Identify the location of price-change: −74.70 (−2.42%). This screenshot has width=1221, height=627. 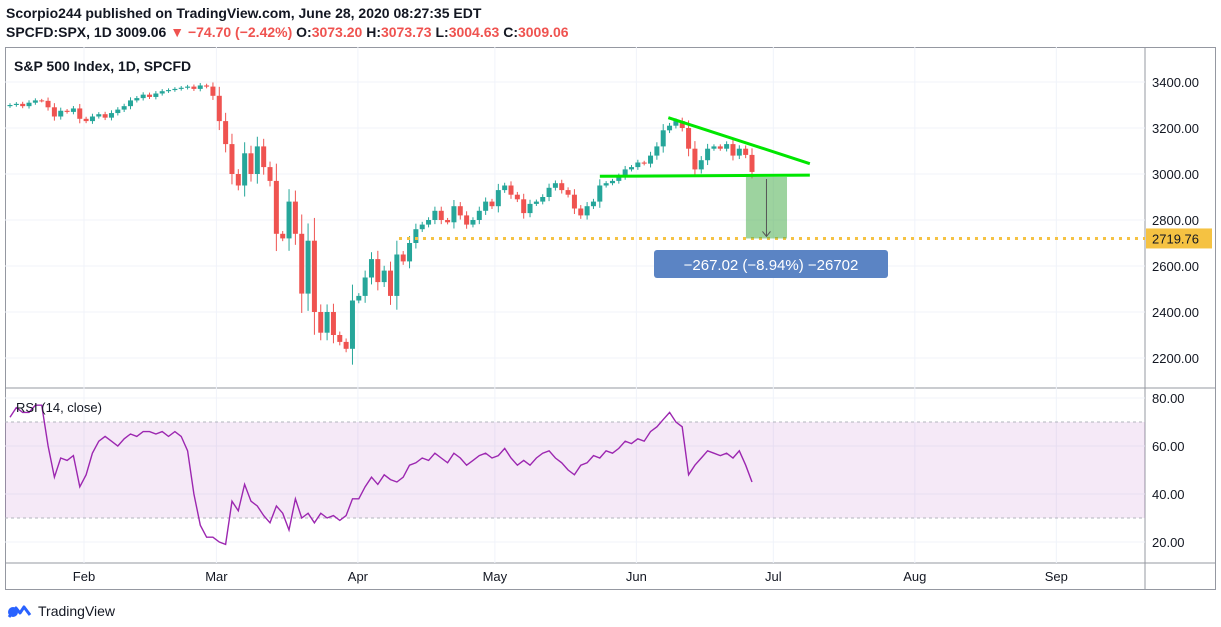
(240, 32).